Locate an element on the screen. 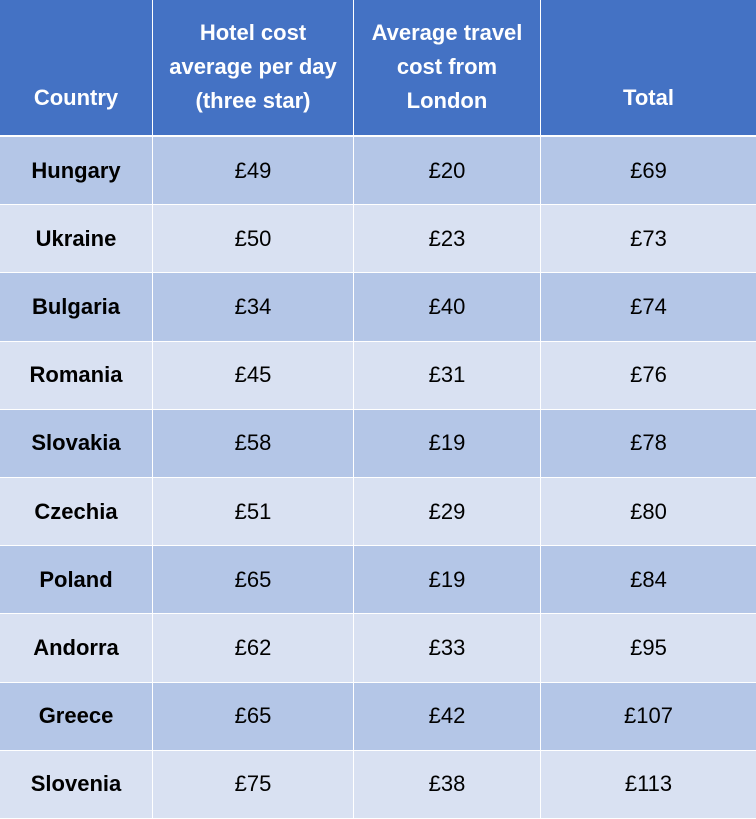 This screenshot has height=819, width=756. header-hotel-cost-text: Hotel cost average per day (three star) is located at coordinates (253, 67).